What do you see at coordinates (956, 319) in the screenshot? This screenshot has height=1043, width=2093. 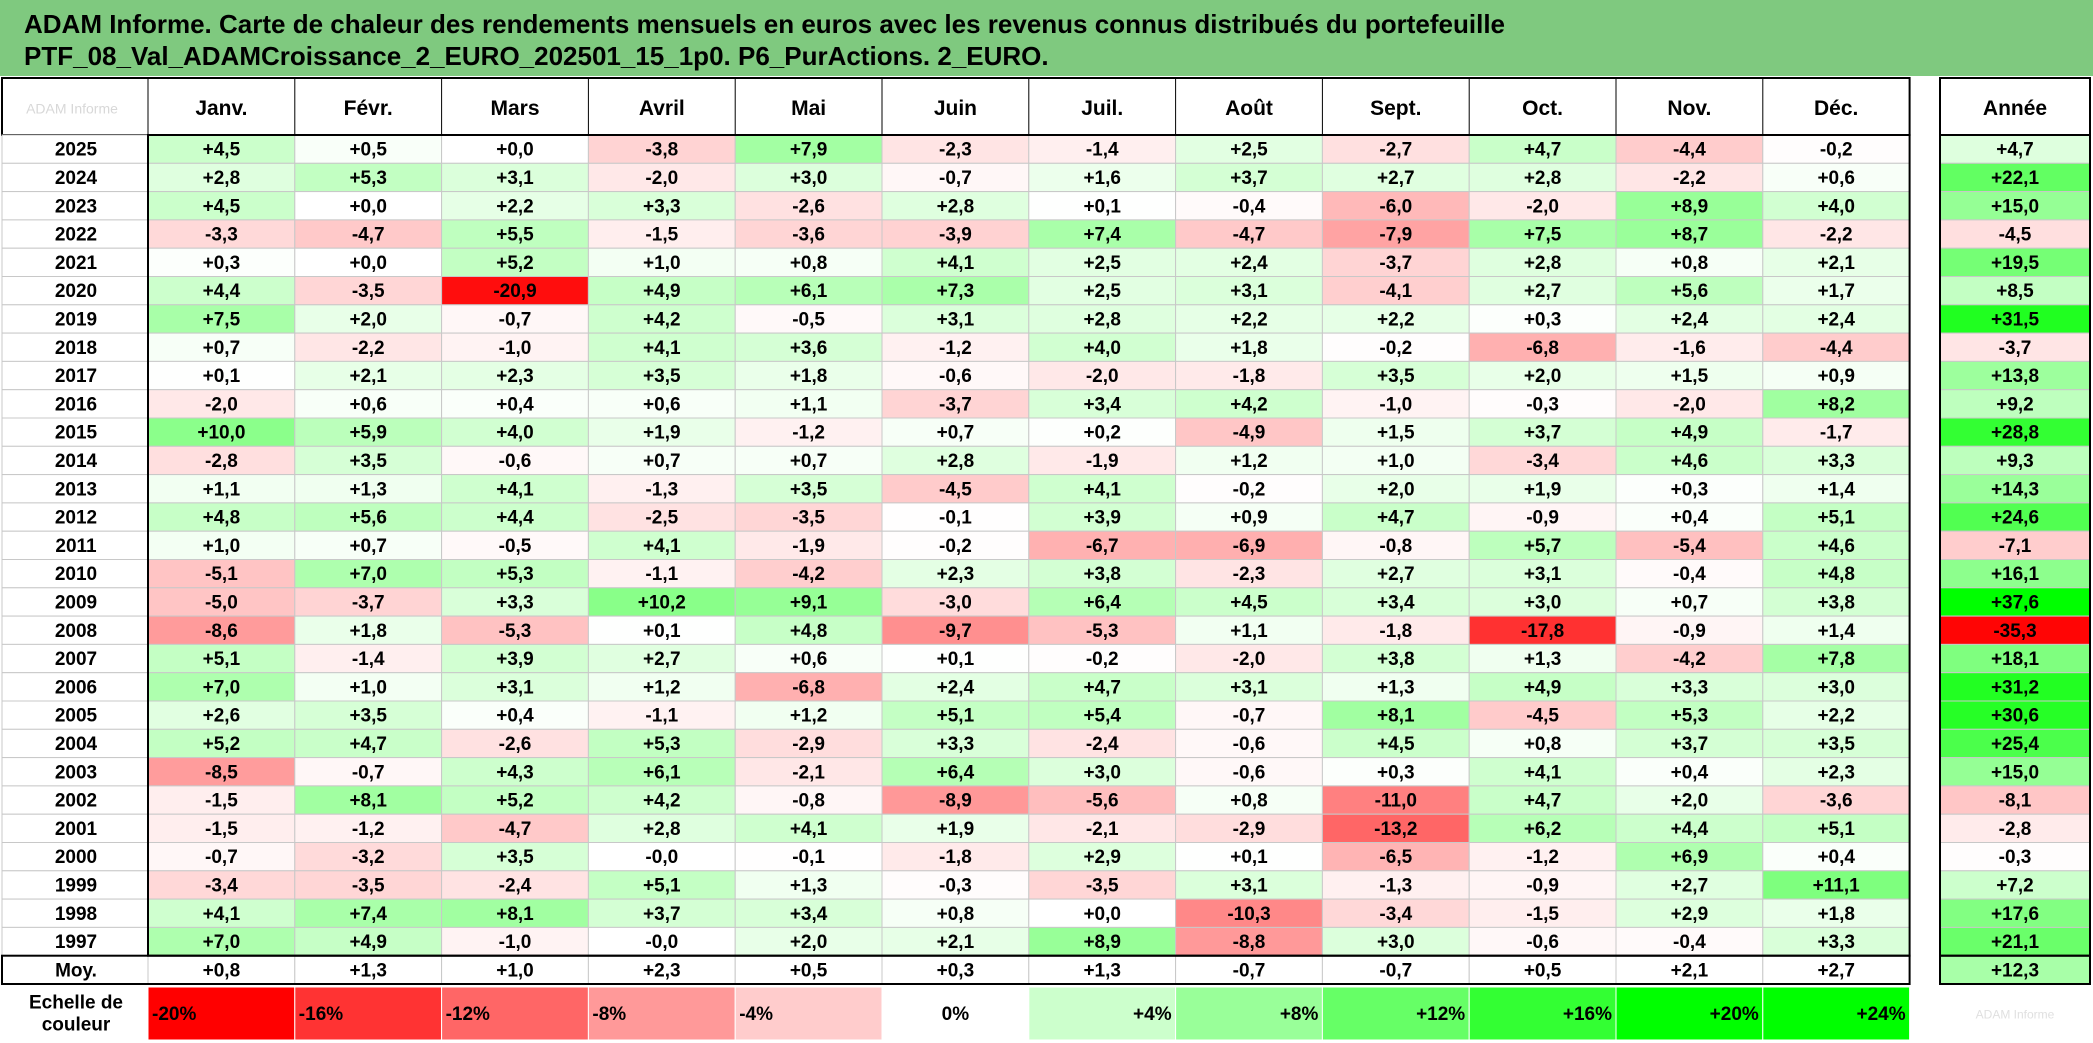 I see `row-2019-value-6: +3,1` at bounding box center [956, 319].